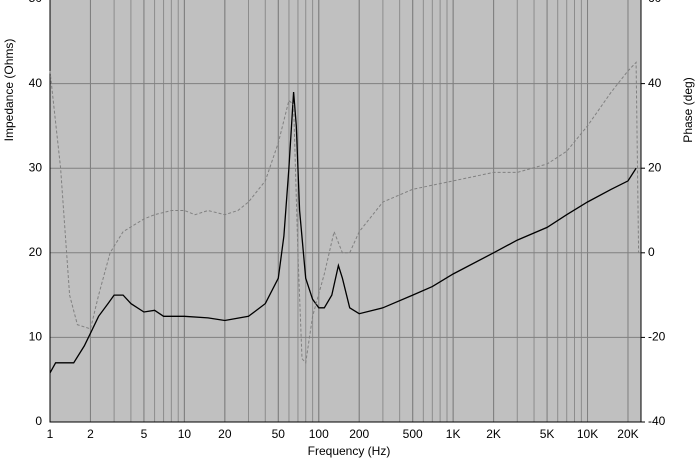 The image size is (699, 458). What do you see at coordinates (144, 434) in the screenshot?
I see `x-tick-label: 5` at bounding box center [144, 434].